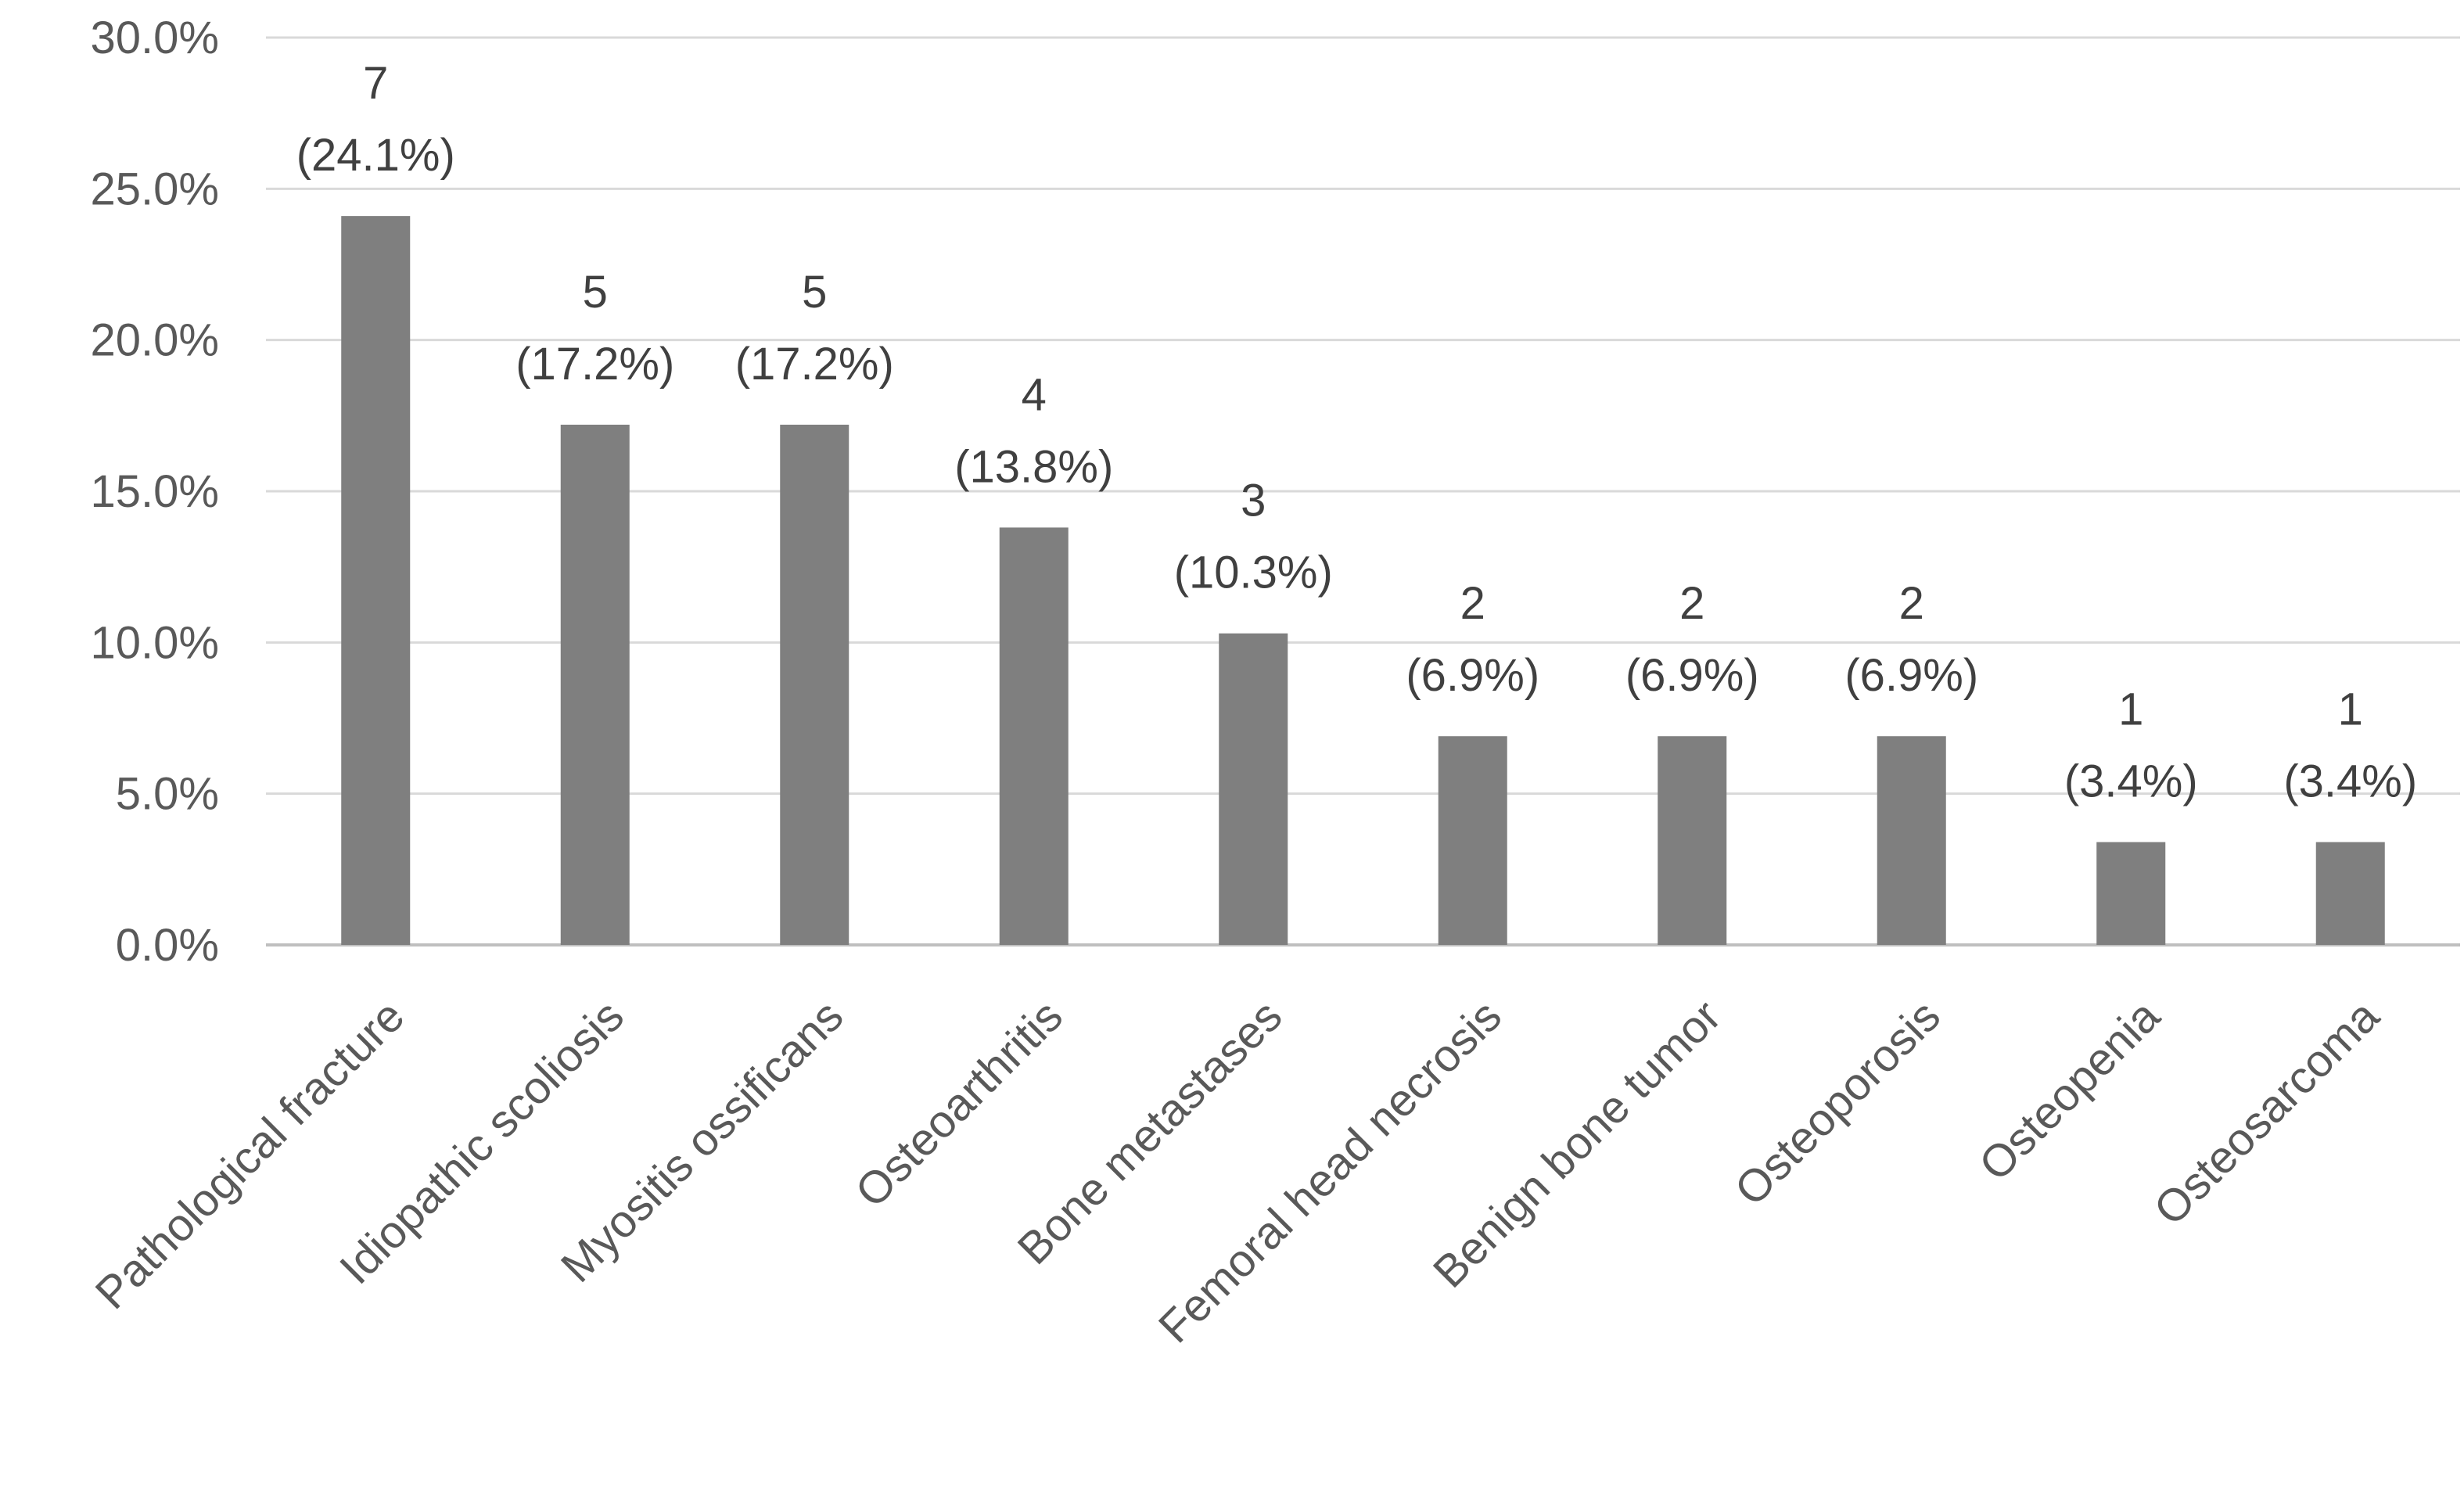  I want to click on y-tick-label: 25.0%, so click(155, 188).